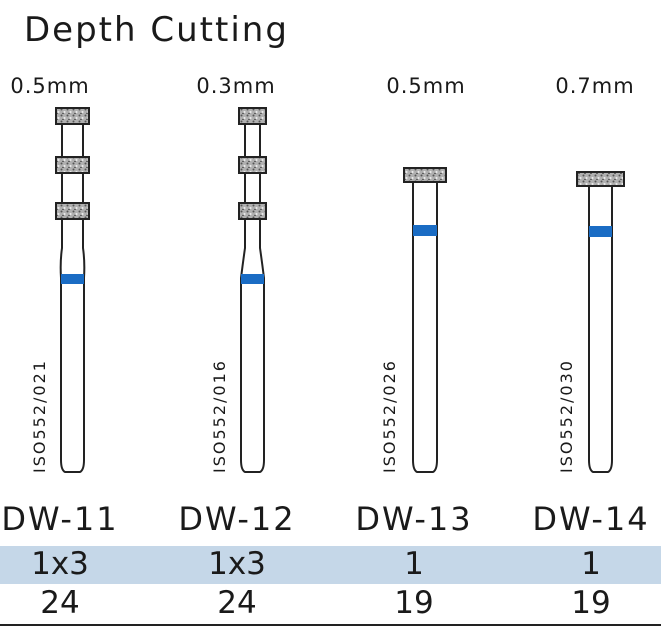 This screenshot has width=661, height=633. I want to click on row2-value-2: 24, so click(237, 603).